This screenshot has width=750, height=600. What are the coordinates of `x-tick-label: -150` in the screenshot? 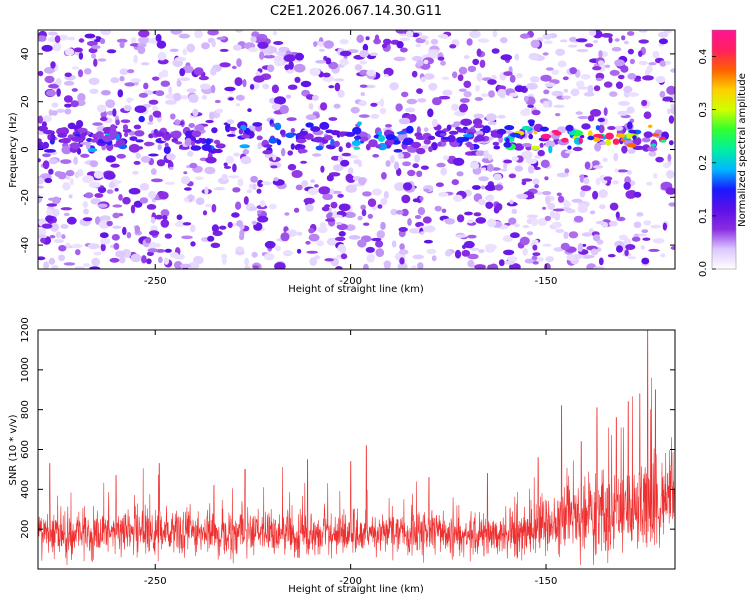 It's located at (546, 581).